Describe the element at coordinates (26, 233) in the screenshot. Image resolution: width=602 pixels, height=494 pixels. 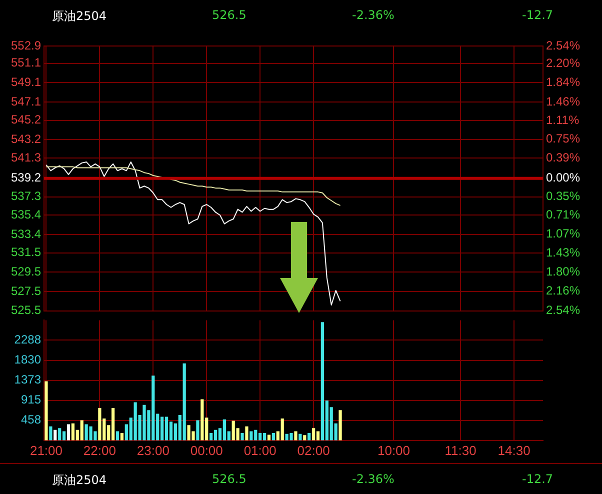
I see `y-tick-label: 533.4` at that location.